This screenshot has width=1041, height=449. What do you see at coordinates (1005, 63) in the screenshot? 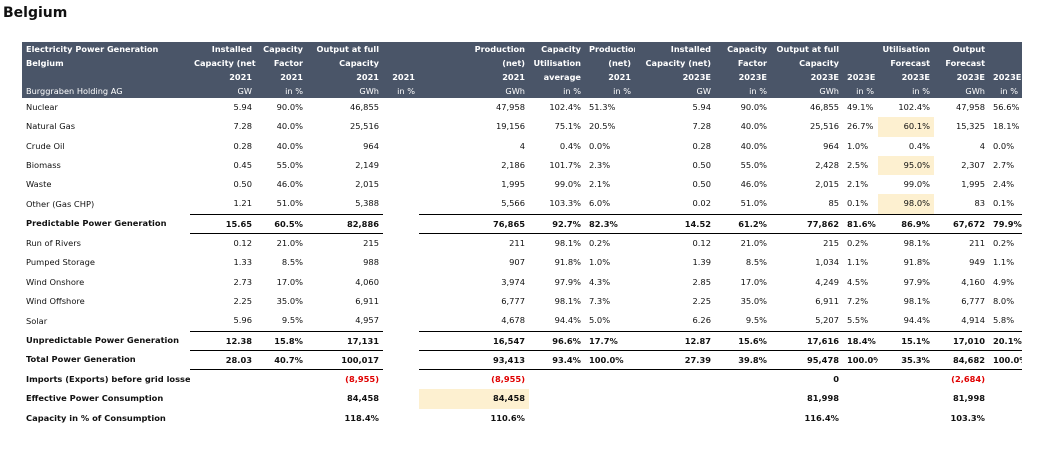
I see `column-header` at bounding box center [1005, 63].